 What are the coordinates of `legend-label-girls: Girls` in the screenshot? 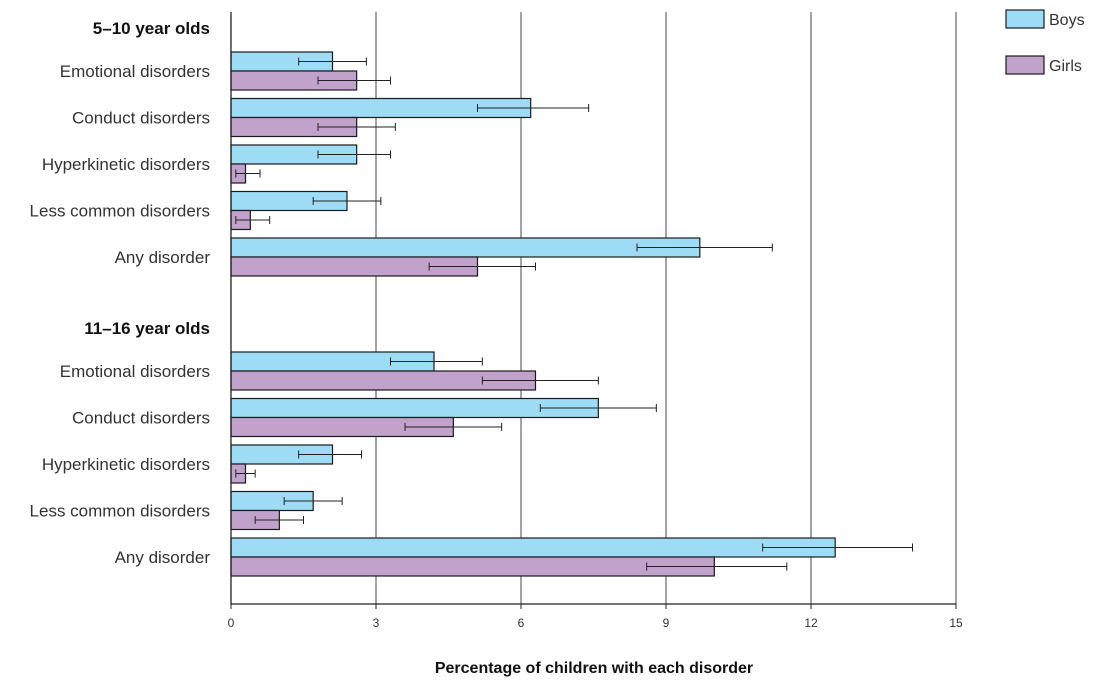 It's located at (1065, 66).